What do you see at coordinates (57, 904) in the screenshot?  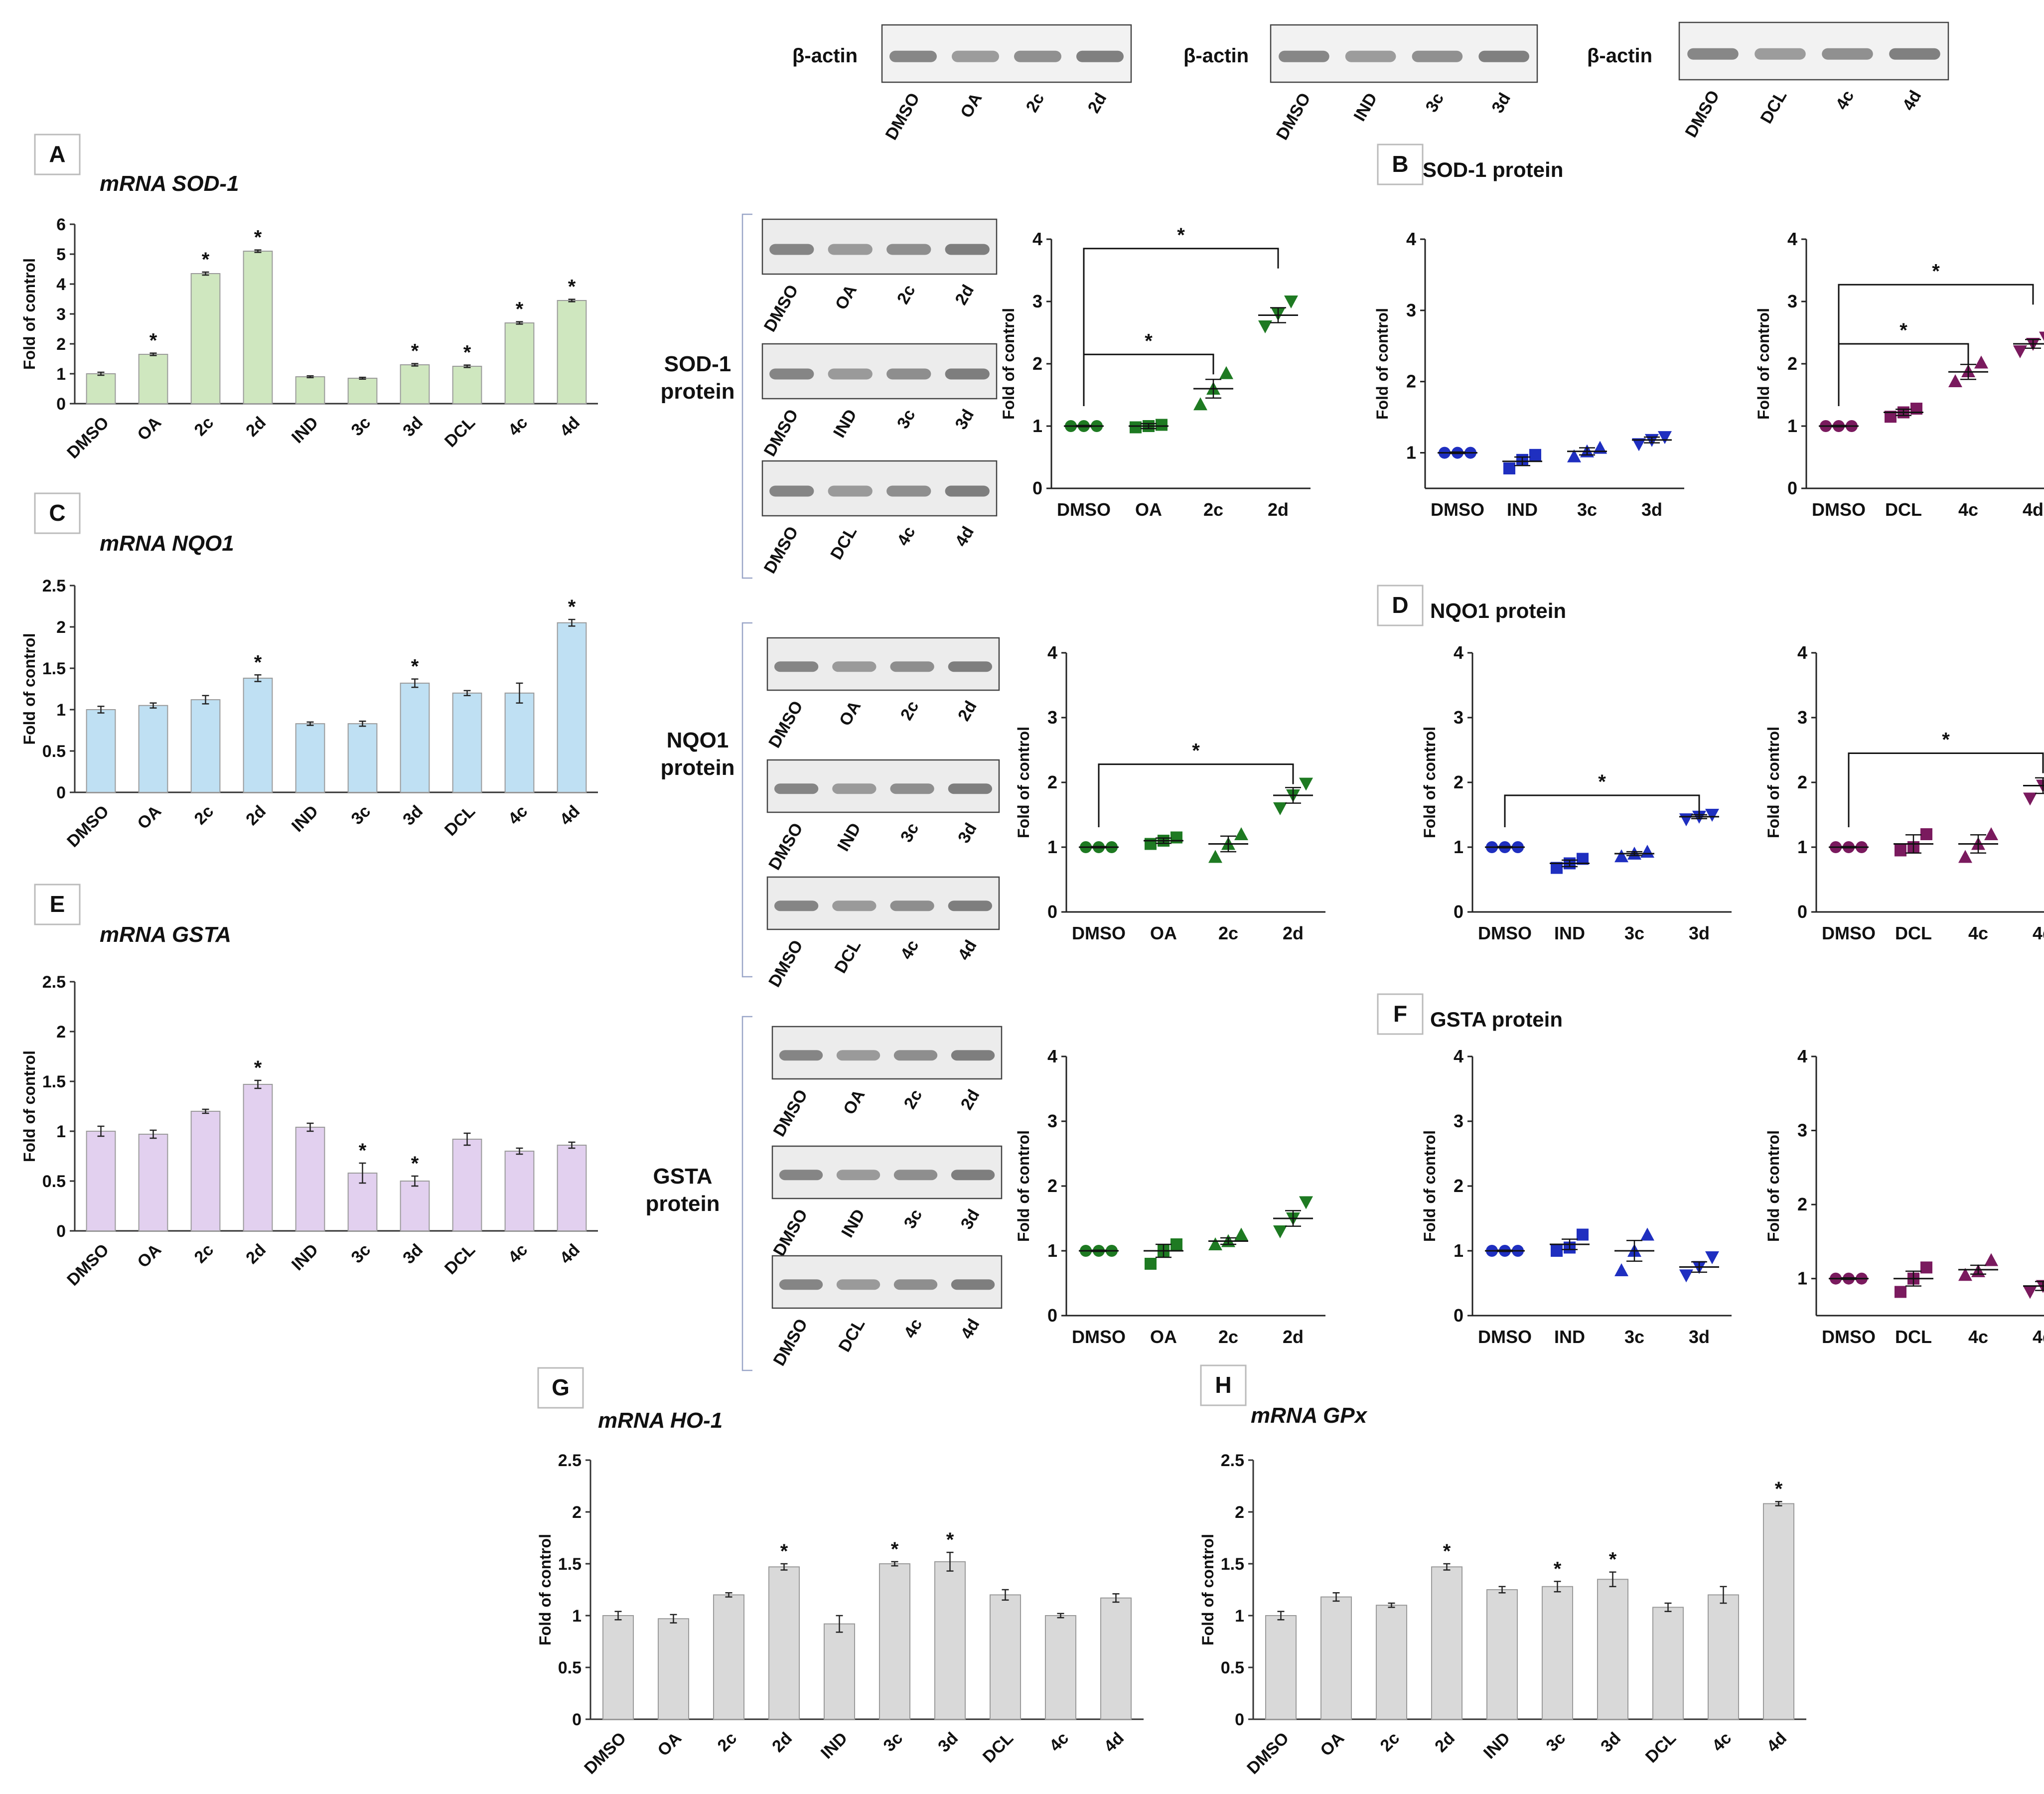 I see `panel-letter: E` at bounding box center [57, 904].